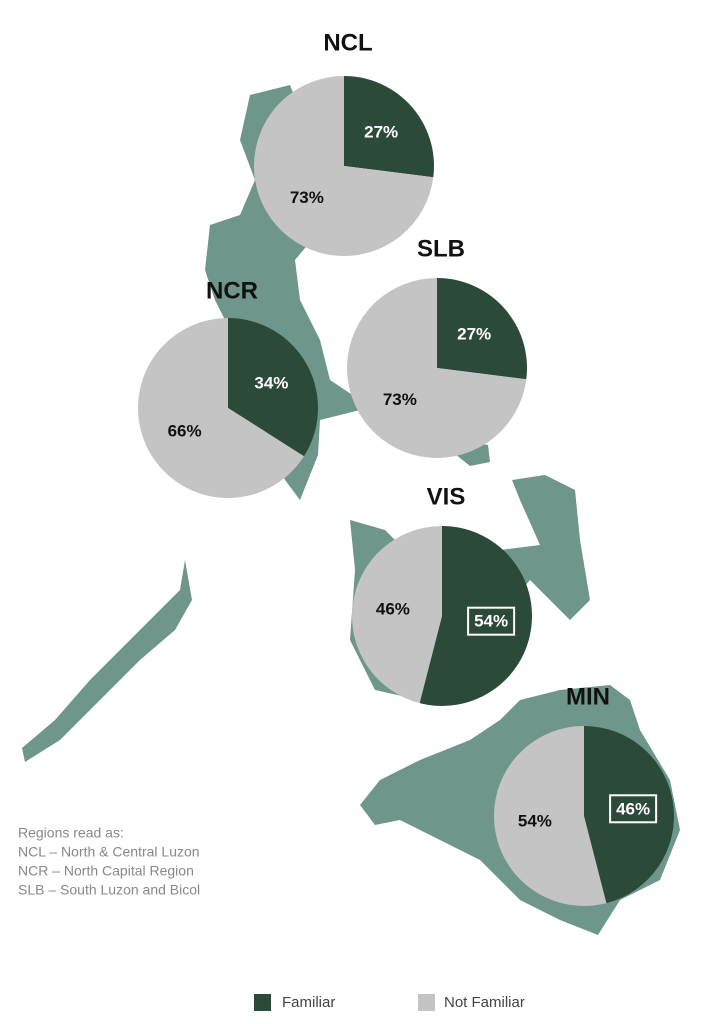 The height and width of the screenshot is (1024, 710). What do you see at coordinates (232, 290) in the screenshot?
I see `pie-title: NCR` at bounding box center [232, 290].